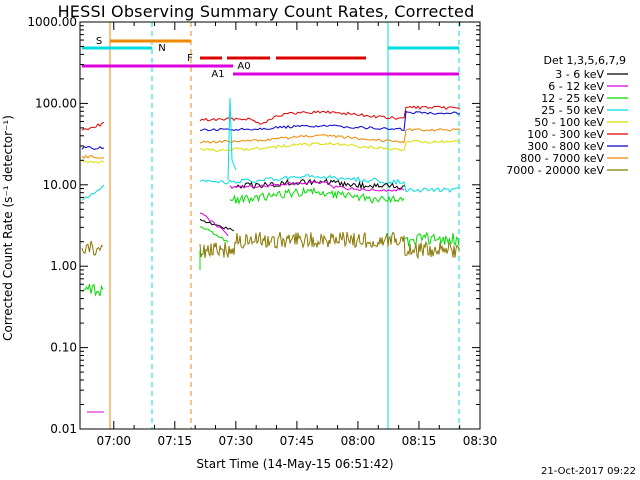  I want to click on y-tick-label: 100.00, so click(56, 103).